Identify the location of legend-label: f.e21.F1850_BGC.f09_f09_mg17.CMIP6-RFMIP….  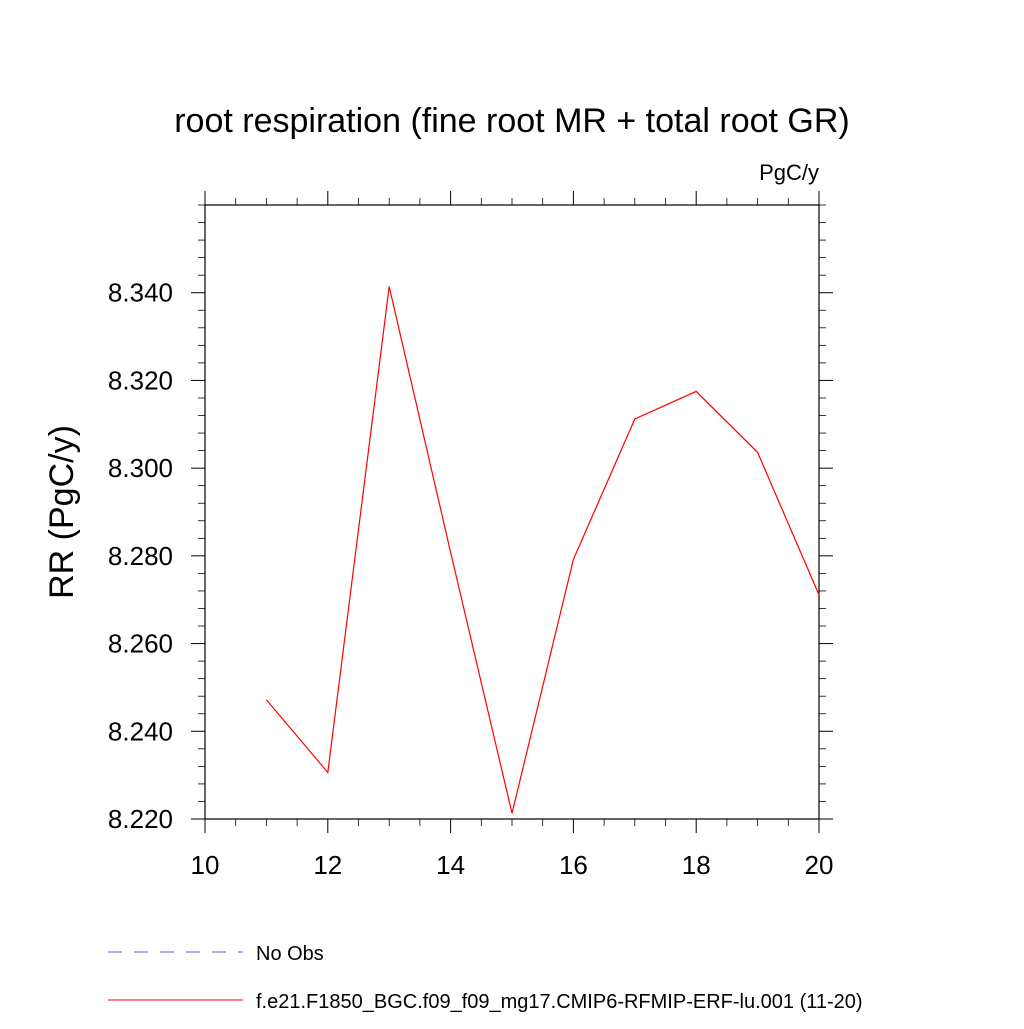
(559, 1002).